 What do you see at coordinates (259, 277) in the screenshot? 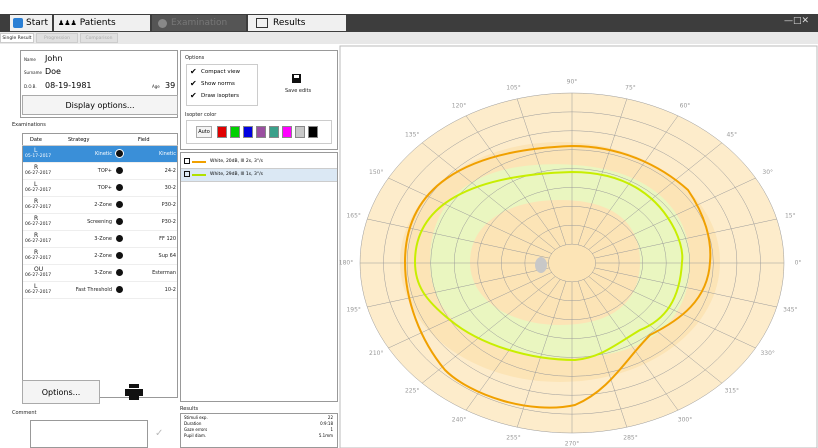
I see `isopter-list` at bounding box center [259, 277].